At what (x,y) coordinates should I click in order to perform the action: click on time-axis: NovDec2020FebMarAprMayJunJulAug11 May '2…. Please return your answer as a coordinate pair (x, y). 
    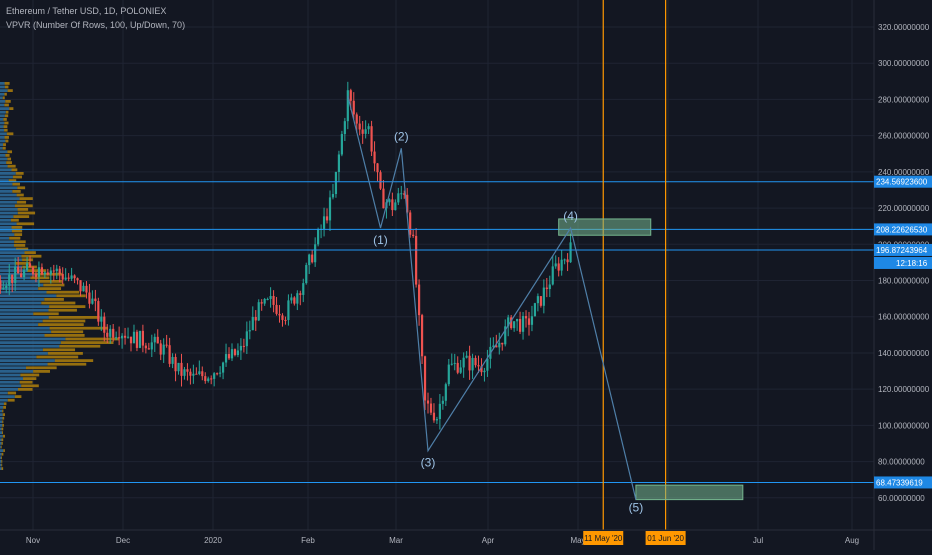
    Looking at the image, I should click on (466, 537).